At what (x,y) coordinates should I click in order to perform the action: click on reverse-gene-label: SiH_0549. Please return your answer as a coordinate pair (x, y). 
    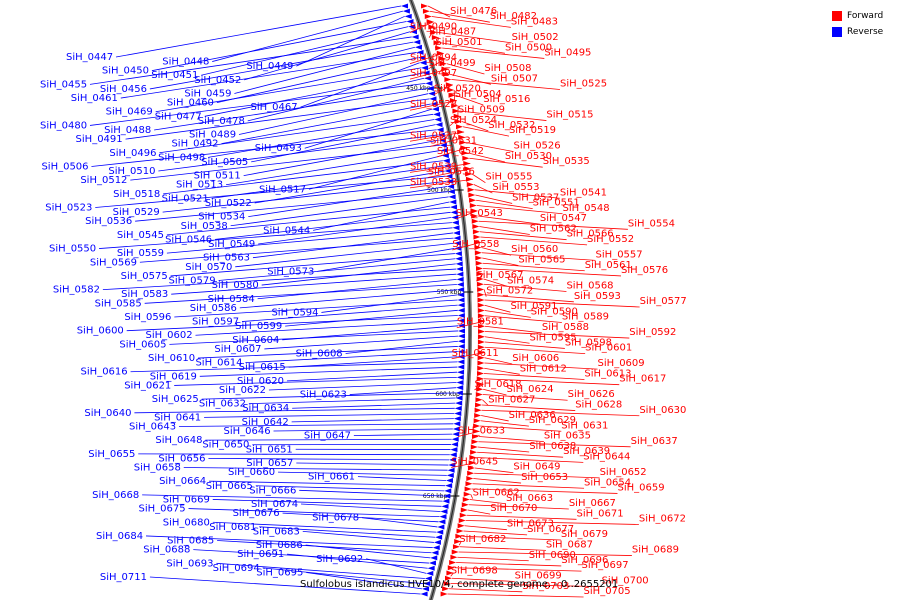
    Looking at the image, I should click on (231, 244).